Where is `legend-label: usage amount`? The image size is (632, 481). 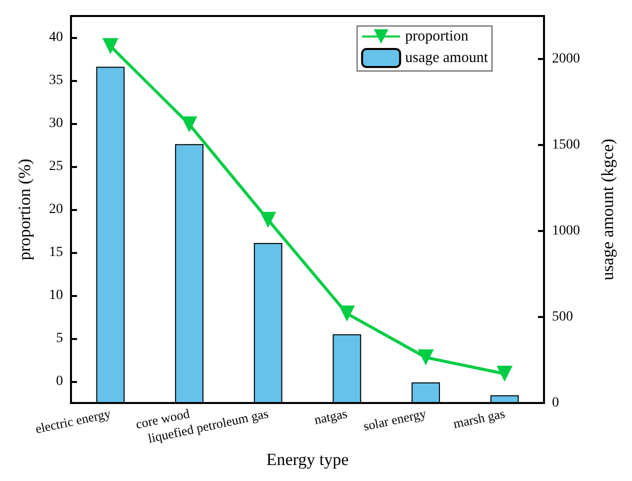
legend-label: usage amount is located at coordinates (447, 58).